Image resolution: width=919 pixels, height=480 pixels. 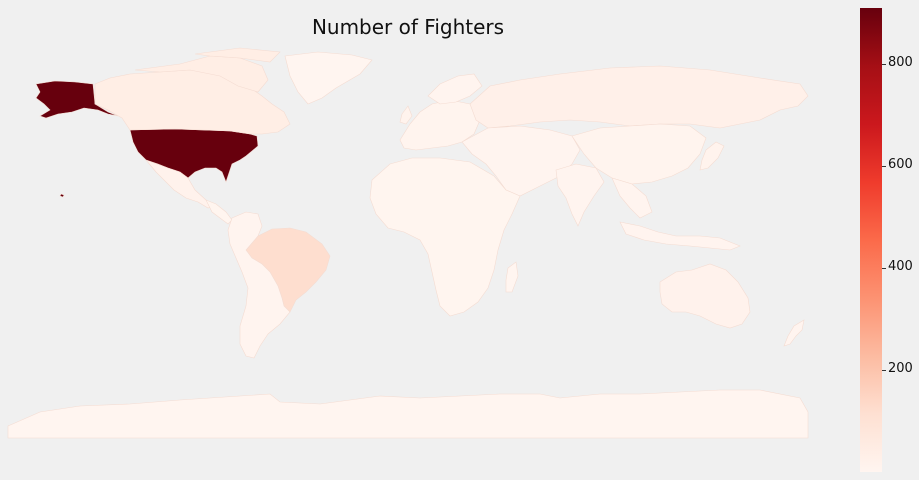 What do you see at coordinates (328, 78) in the screenshot?
I see `region-greenland` at bounding box center [328, 78].